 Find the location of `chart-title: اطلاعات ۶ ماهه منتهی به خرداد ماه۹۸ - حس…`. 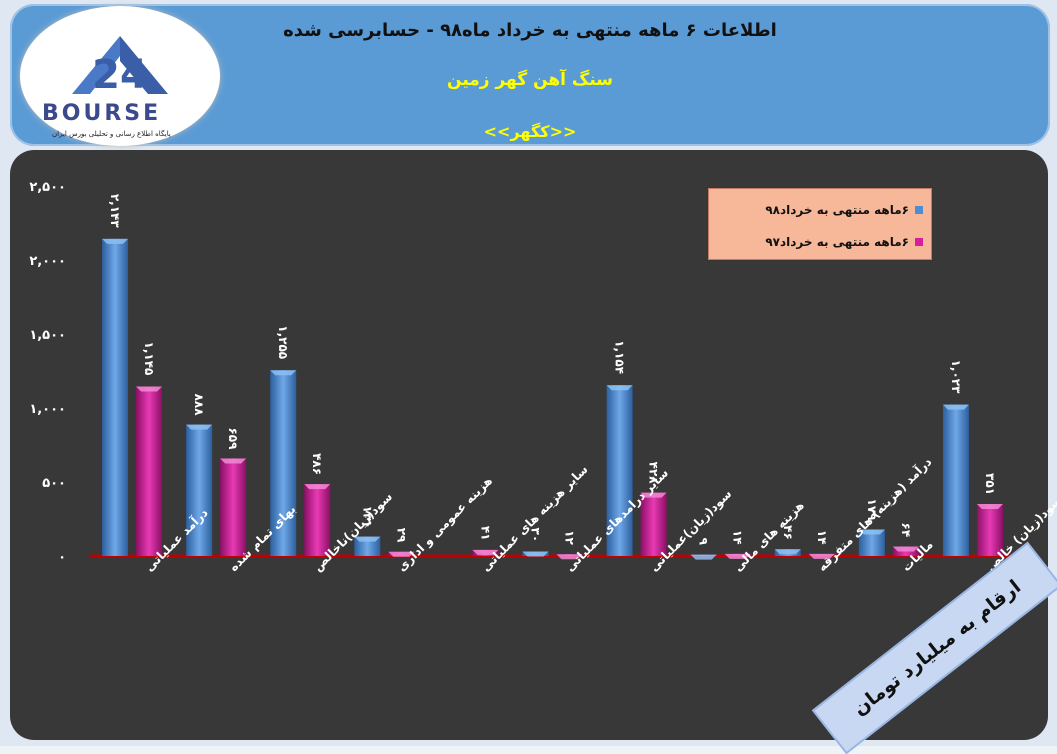

chart-title: اطلاعات ۶ ماهه منتهی به خرداد ماه۹۸ - حس… is located at coordinates (530, 30).